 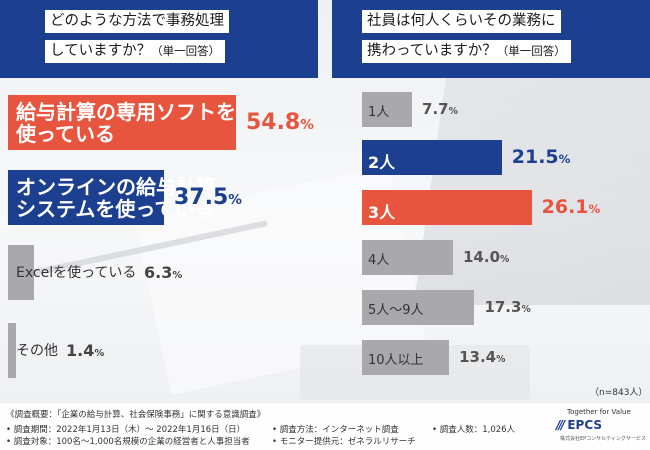 I want to click on left-question-line1: どのような方法で事務処理, so click(x=137, y=21).